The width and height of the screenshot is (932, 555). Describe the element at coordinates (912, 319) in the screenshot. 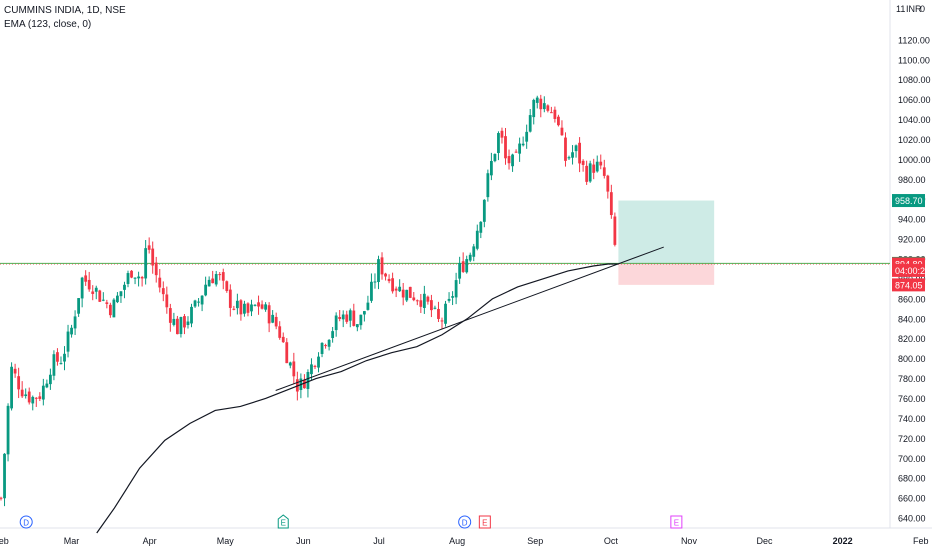

I see `y-tick-label: 840.00` at that location.